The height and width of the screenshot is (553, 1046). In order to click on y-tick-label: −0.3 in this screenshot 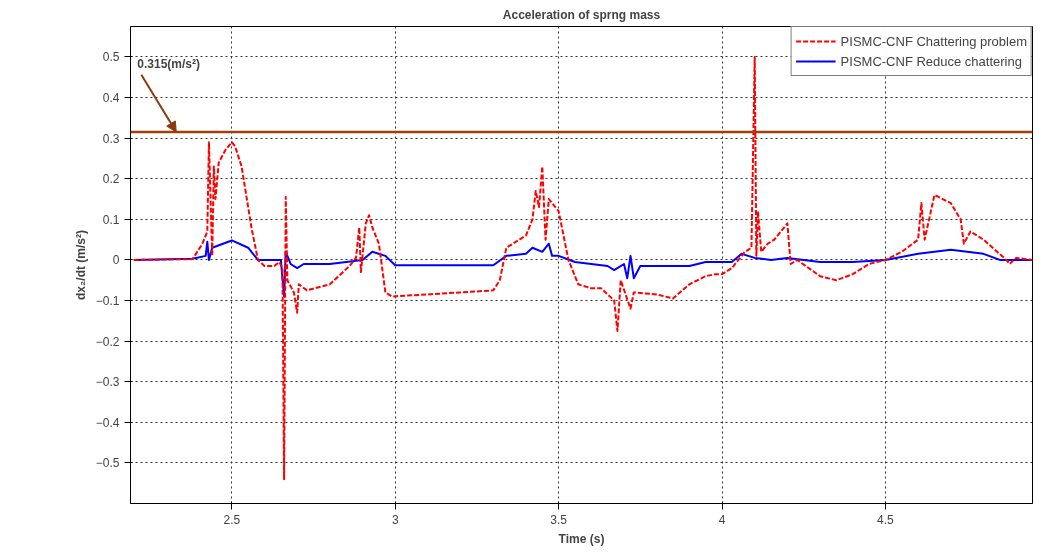, I will do `click(107, 382)`.